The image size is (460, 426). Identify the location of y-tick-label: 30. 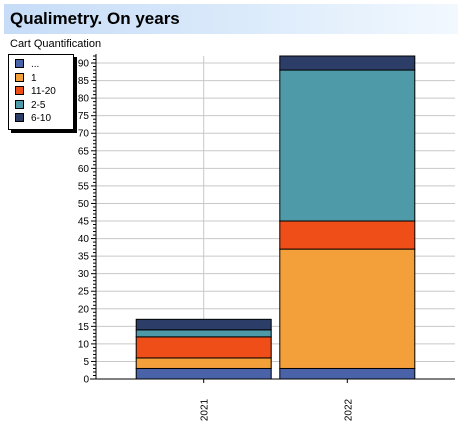
(84, 274).